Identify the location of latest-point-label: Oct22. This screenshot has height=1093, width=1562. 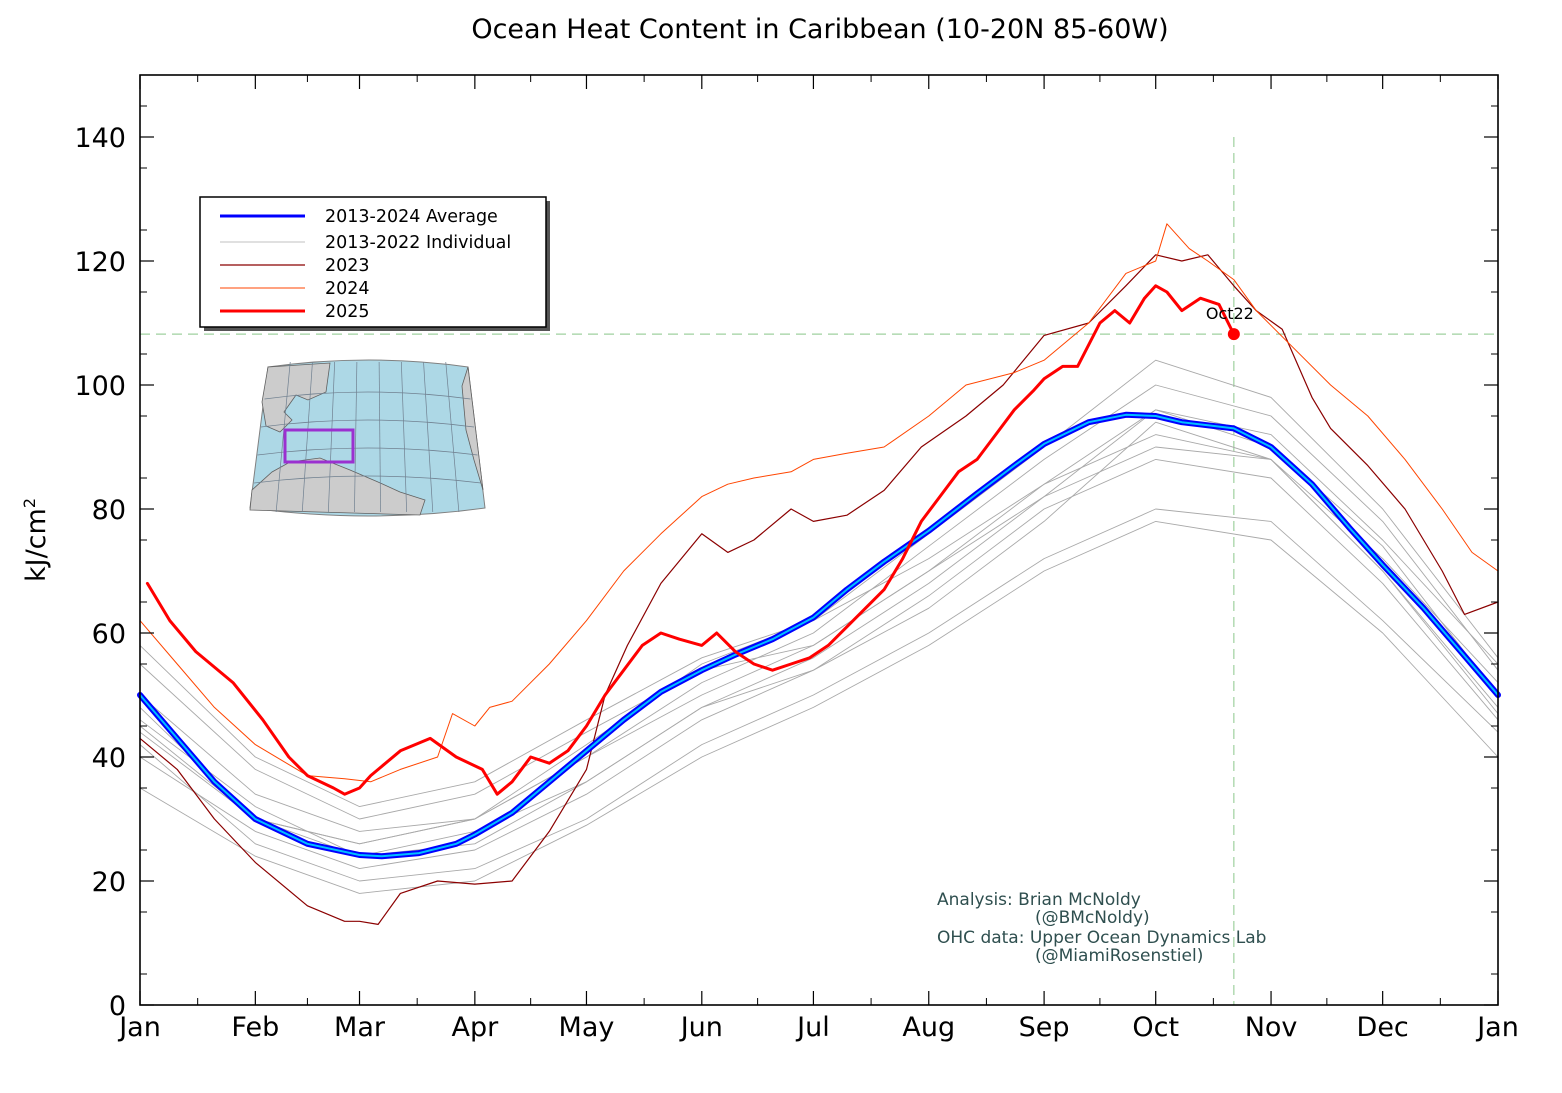
(1230, 313).